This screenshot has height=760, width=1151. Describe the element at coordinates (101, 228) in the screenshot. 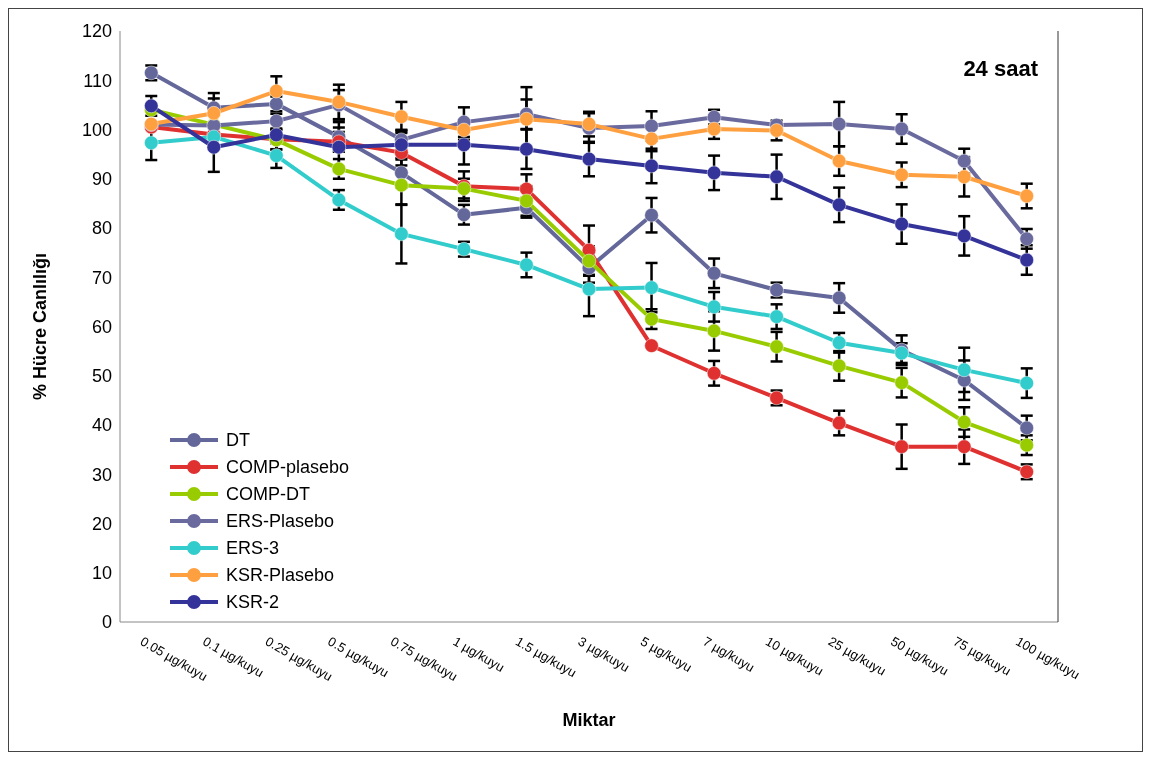

I see `y-tick-label: 80` at that location.